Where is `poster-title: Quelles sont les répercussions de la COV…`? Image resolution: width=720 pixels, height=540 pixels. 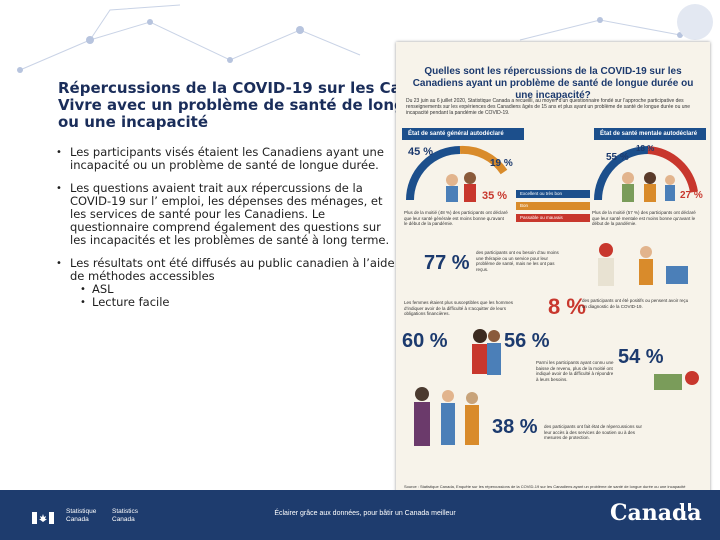 poster-title: Quelles sont les répercussions de la COV… is located at coordinates (553, 83).